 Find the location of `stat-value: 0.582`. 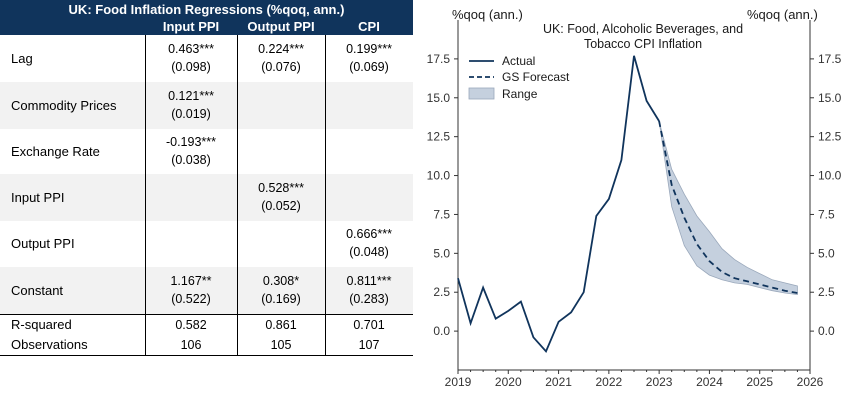

stat-value: 0.582 is located at coordinates (191, 325).